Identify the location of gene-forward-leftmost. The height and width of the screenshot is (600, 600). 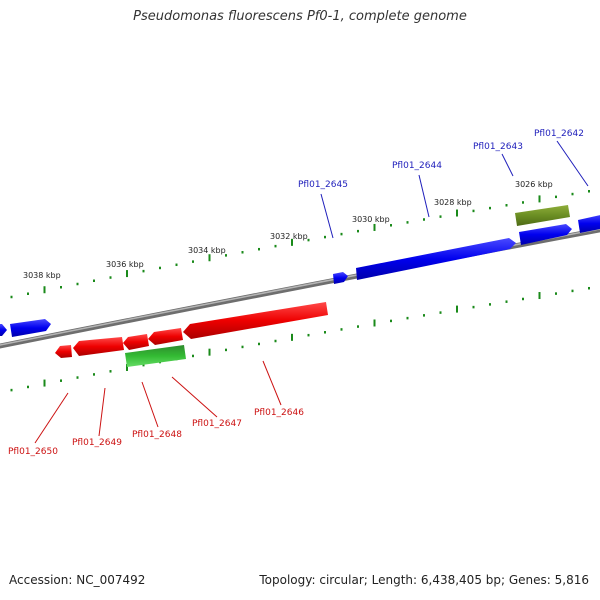
(3, 330).